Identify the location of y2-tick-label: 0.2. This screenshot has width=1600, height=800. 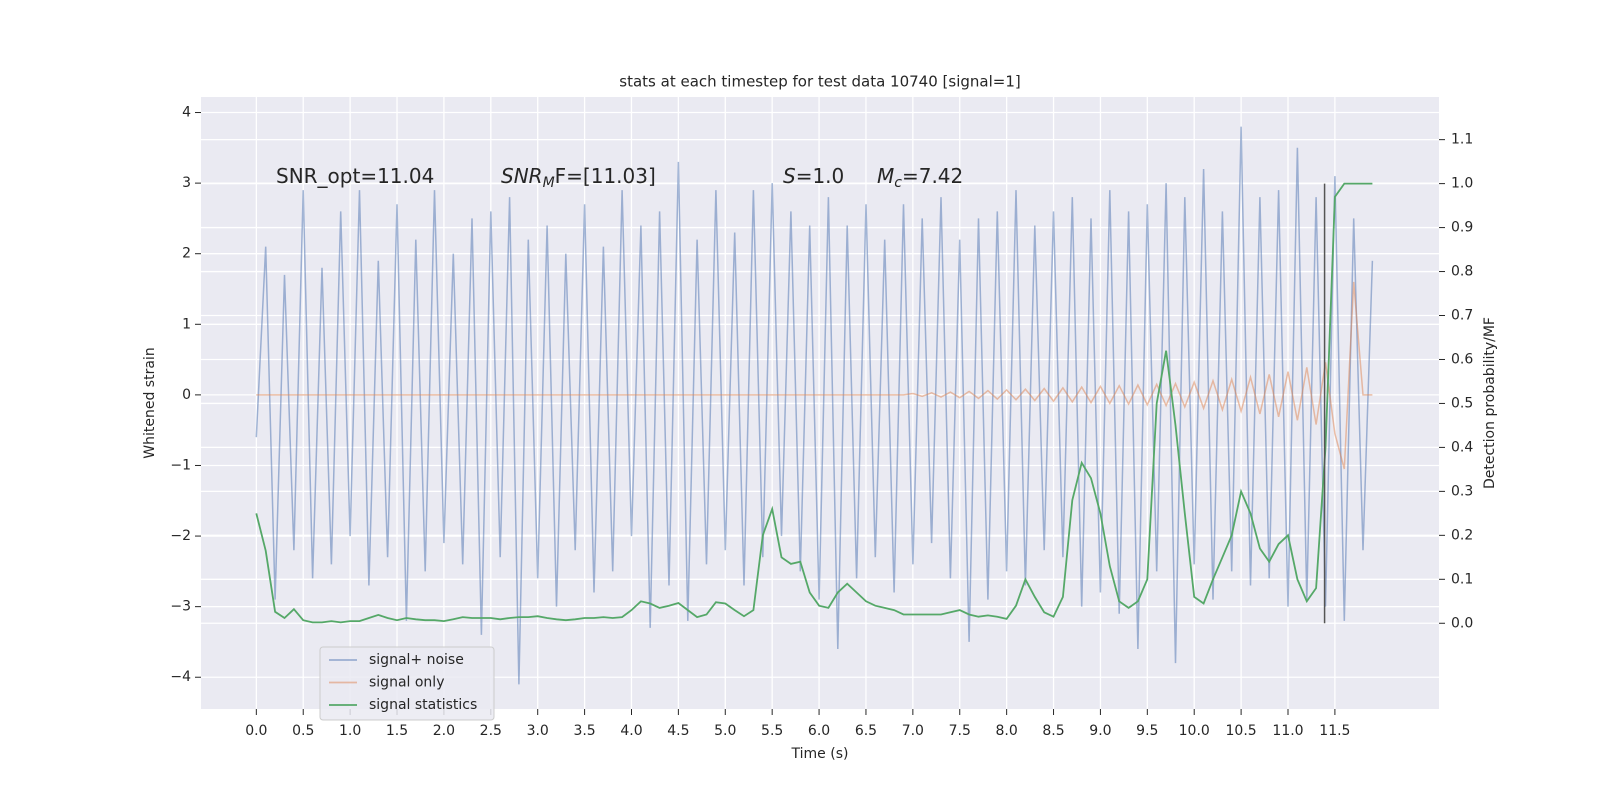
(1462, 535).